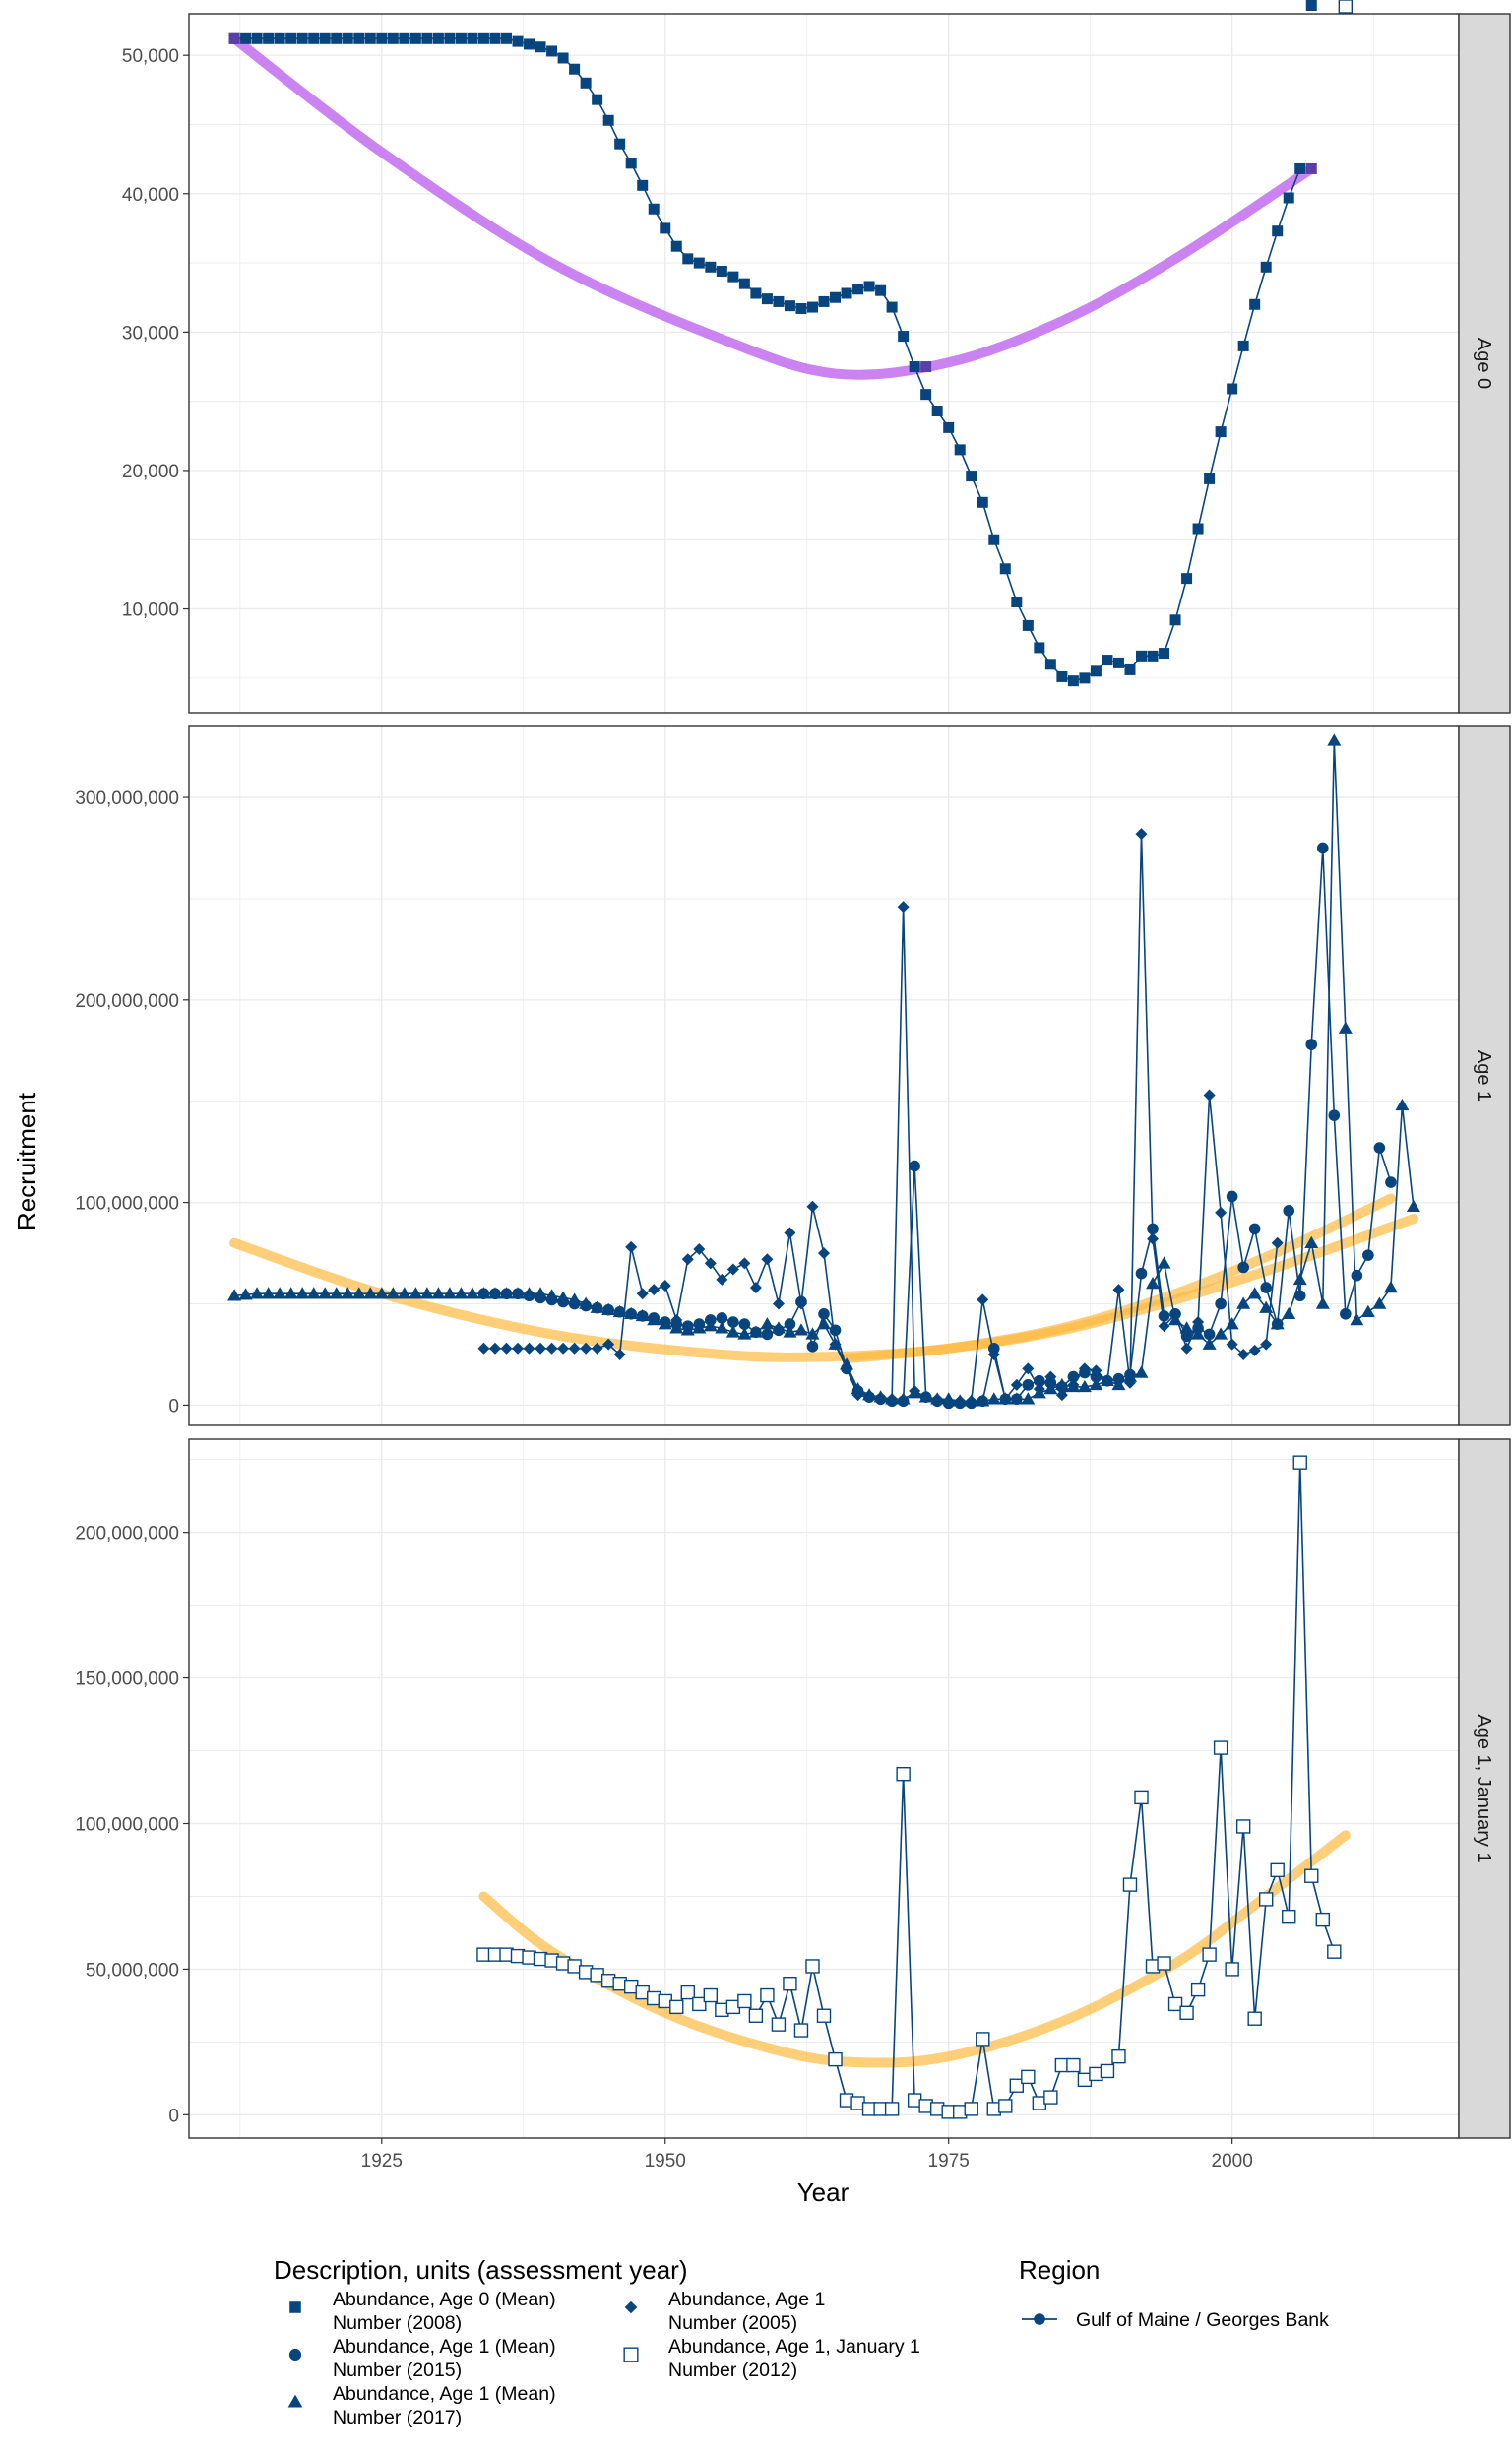 The width and height of the screenshot is (1512, 2457). What do you see at coordinates (444, 2347) in the screenshot?
I see `legend-label-line1: Abundance, Age 1 (Mean)` at bounding box center [444, 2347].